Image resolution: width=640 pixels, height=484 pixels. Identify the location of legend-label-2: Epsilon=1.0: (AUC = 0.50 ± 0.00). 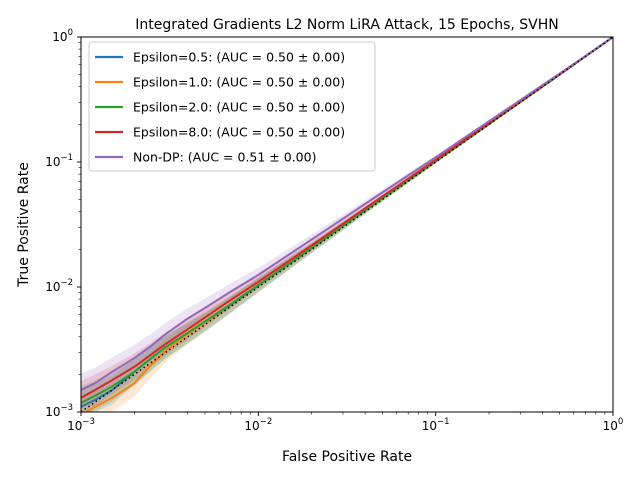
(239, 82).